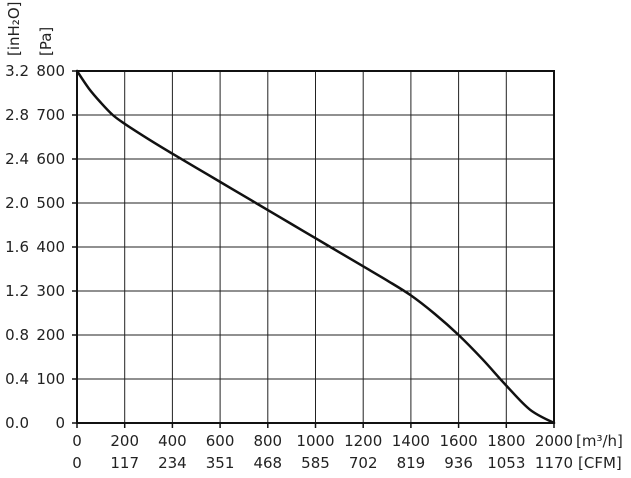 The width and height of the screenshot is (631, 478). What do you see at coordinates (411, 441) in the screenshot?
I see `x-tick-label-primary: 1400` at bounding box center [411, 441].